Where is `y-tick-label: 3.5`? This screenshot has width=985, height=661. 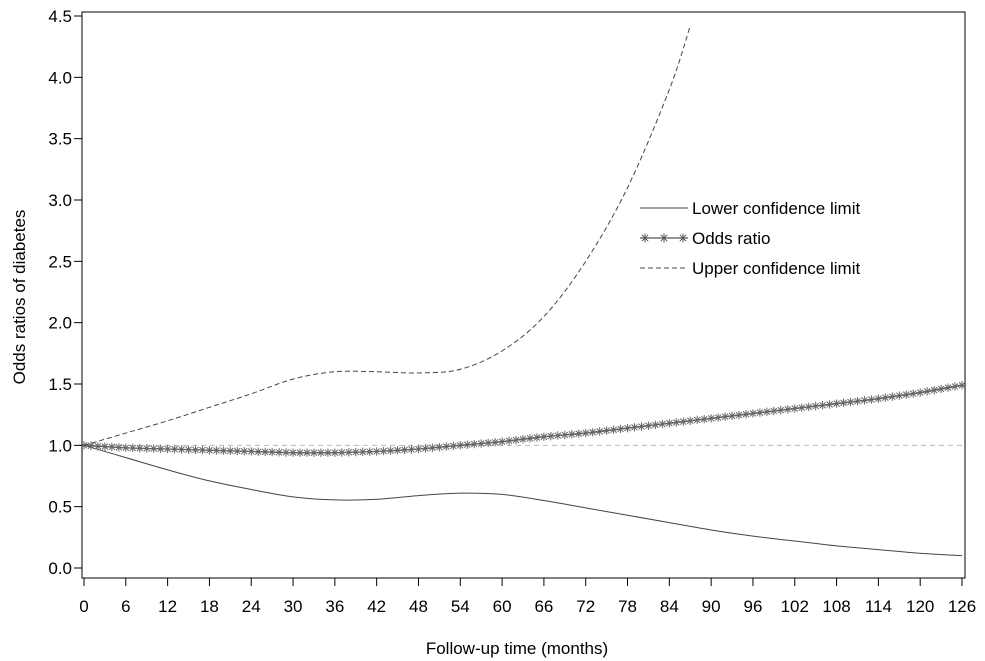 y-tick-label: 3.5 is located at coordinates (60, 139).